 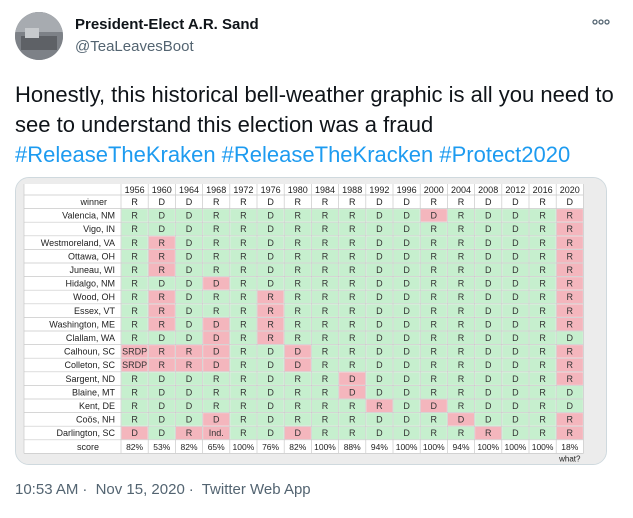 I want to click on display-name: President-Elect A.R. Sand, so click(x=167, y=24).